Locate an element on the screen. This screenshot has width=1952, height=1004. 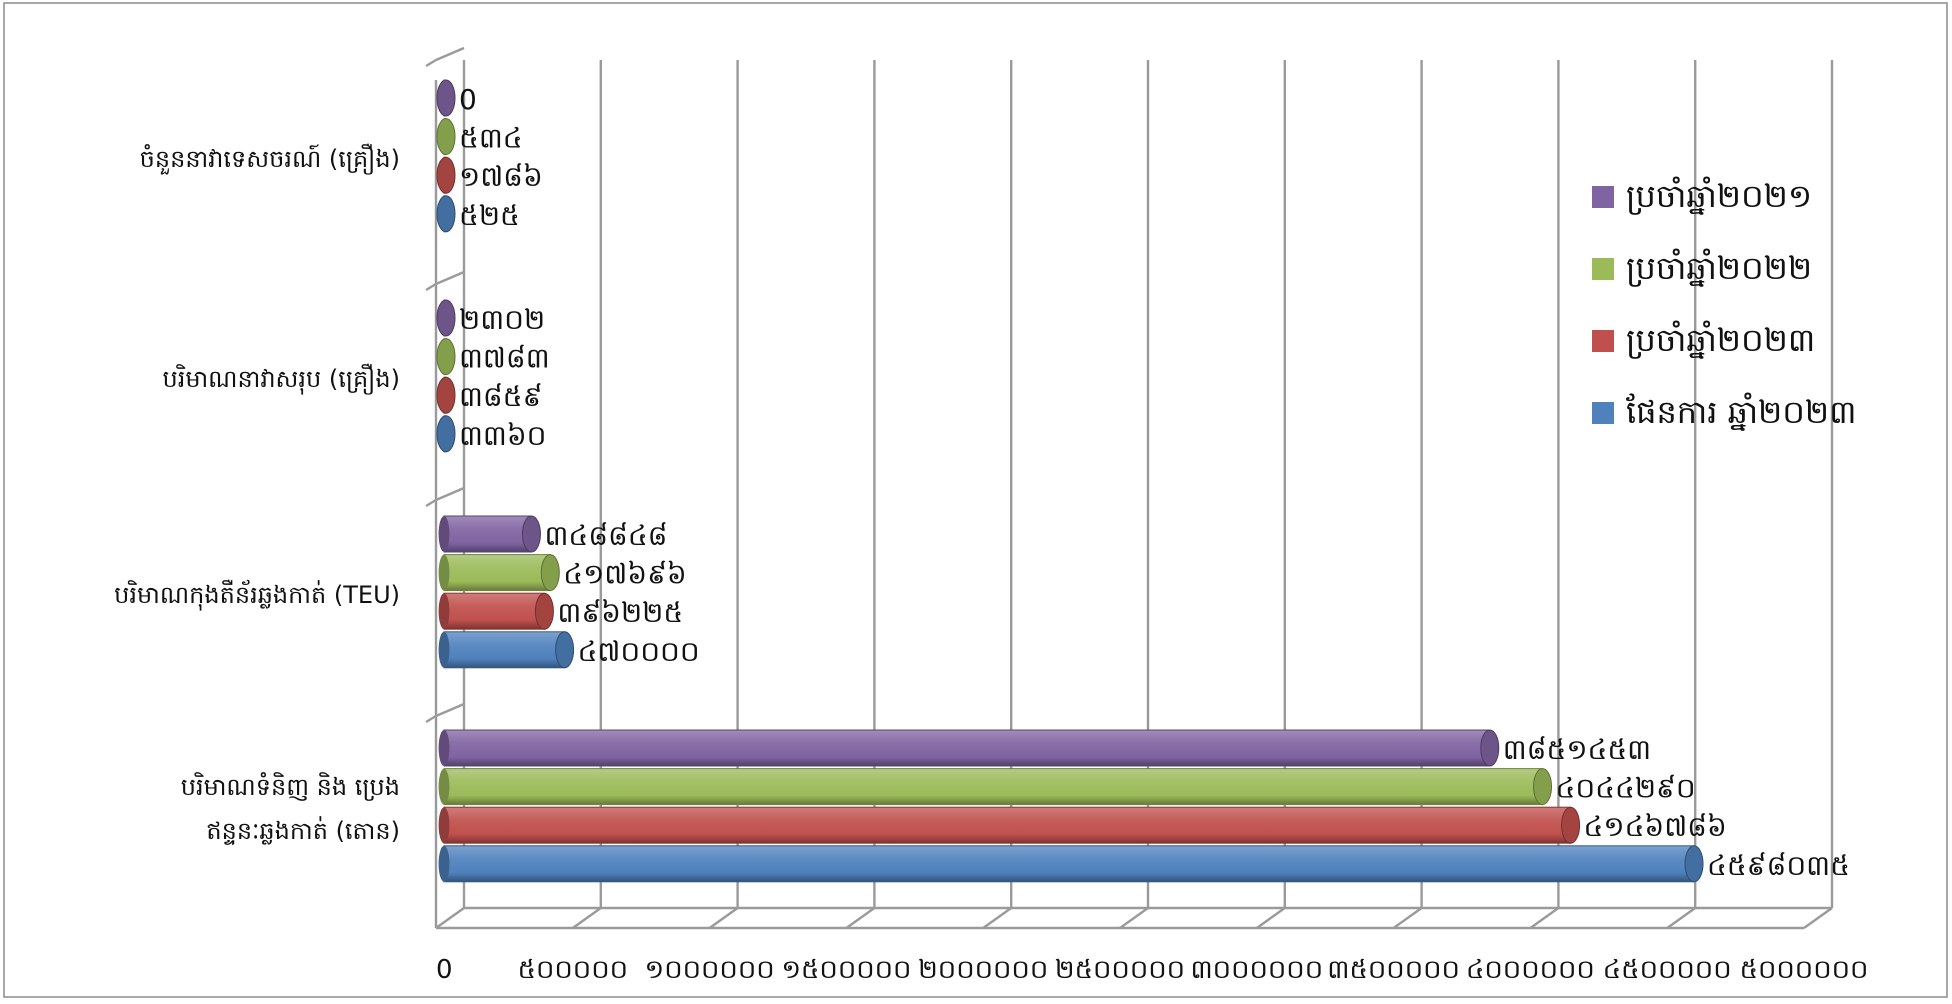
data-label: ៤០៤៤២៩០ is located at coordinates (1626, 788).